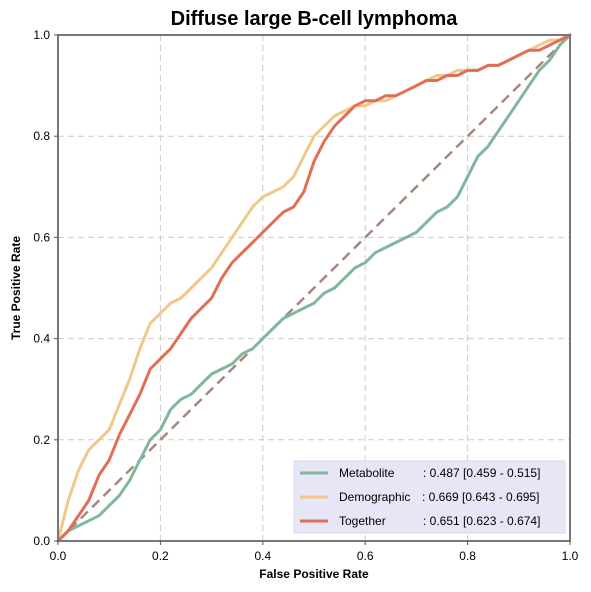  I want to click on y-tick-label: 0.2, so click(41, 440).